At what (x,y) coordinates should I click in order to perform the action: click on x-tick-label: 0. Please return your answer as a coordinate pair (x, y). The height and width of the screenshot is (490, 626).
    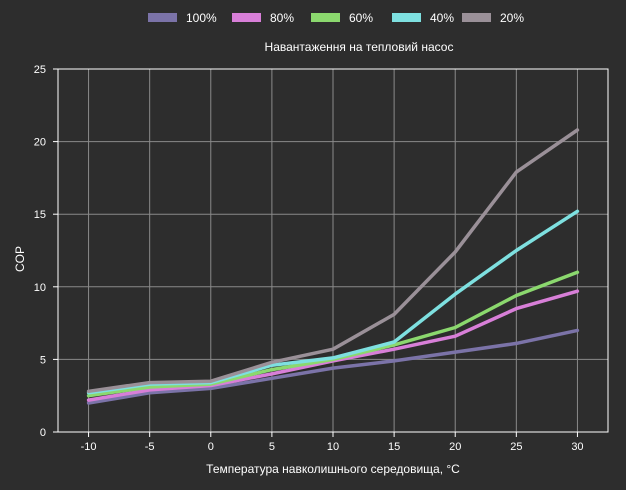
    Looking at the image, I should click on (211, 447).